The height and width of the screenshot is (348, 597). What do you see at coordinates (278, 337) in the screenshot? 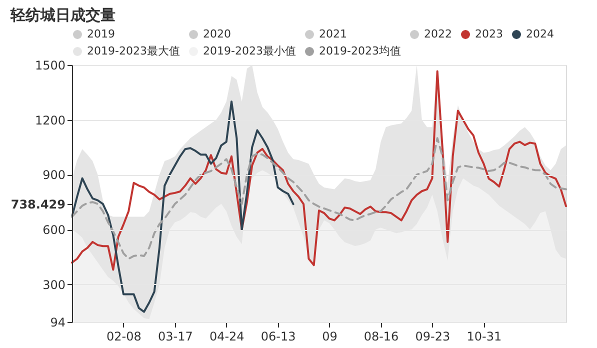
I see `x-tick-label: 06-13` at bounding box center [278, 337].